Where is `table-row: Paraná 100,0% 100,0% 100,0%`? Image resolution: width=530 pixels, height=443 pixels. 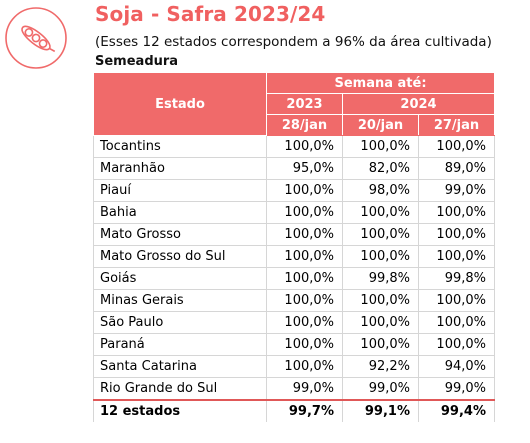 table-row: Paraná 100,0% 100,0% 100,0% is located at coordinates (294, 344).